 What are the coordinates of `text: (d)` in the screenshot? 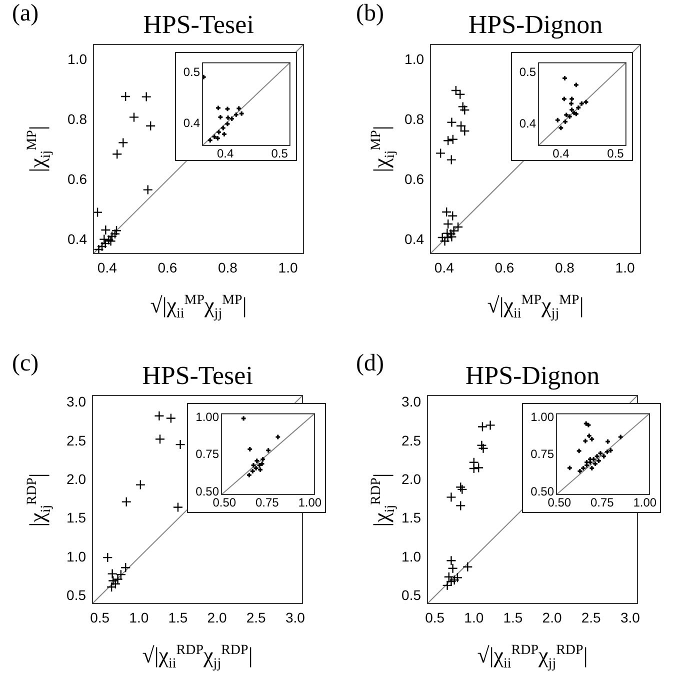 It's located at (370, 363).